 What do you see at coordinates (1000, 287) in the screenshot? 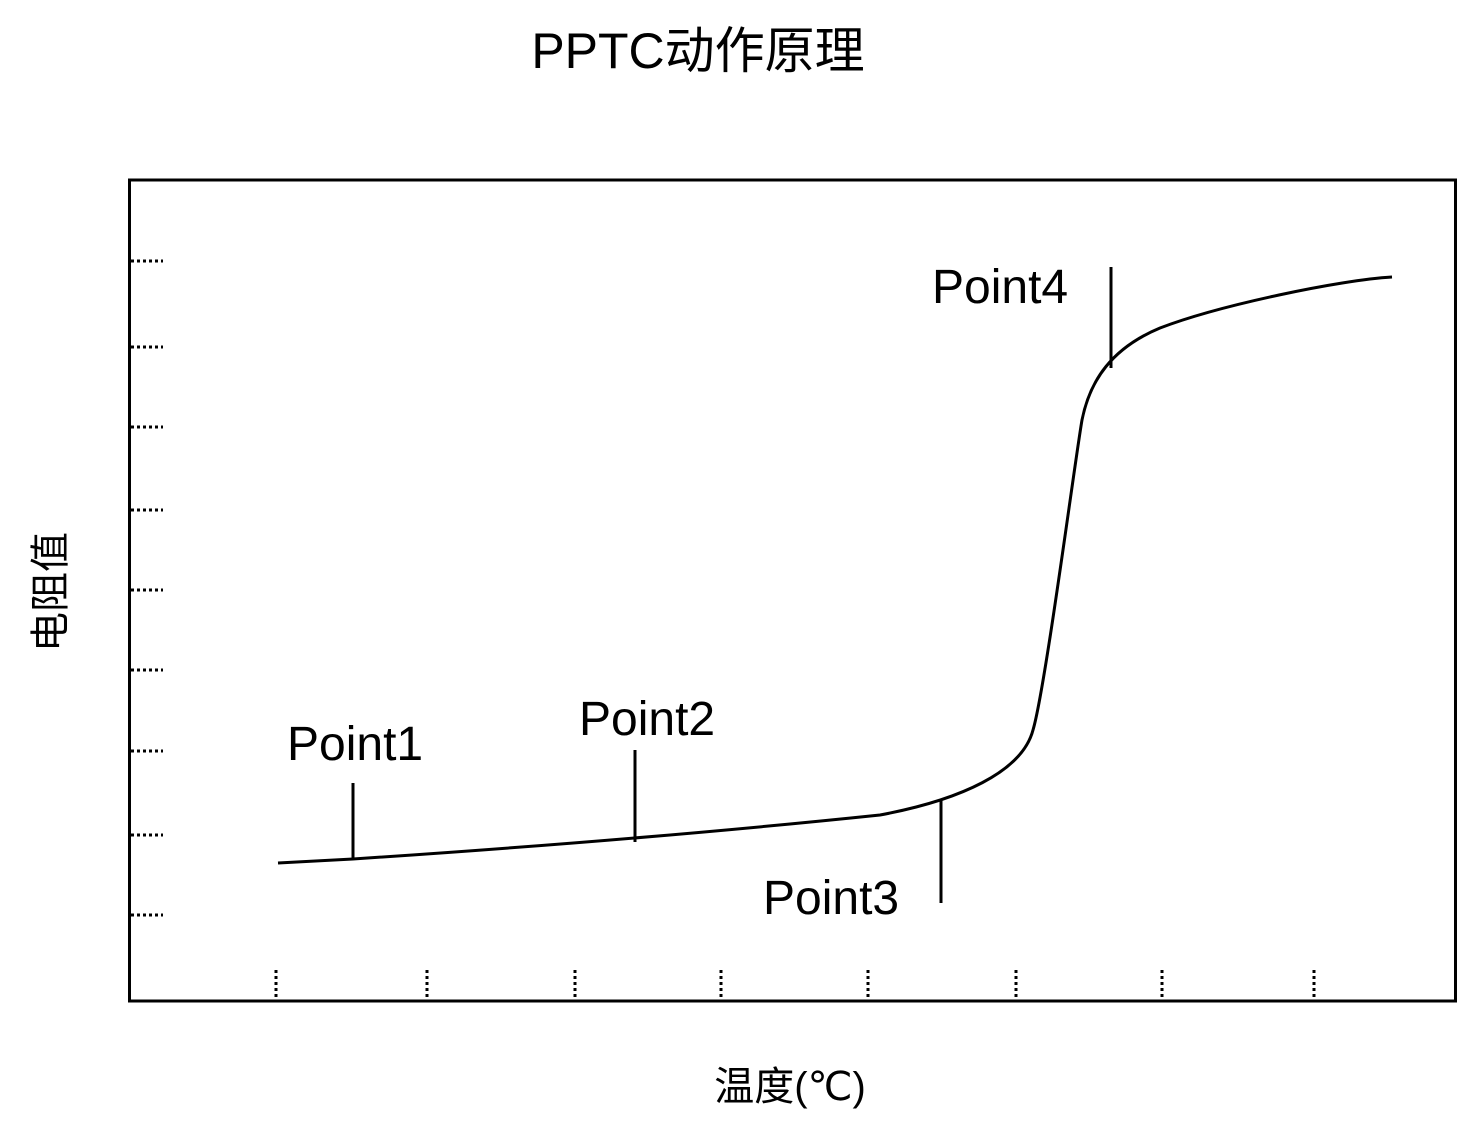
I see `point4-label: Point4` at bounding box center [1000, 287].